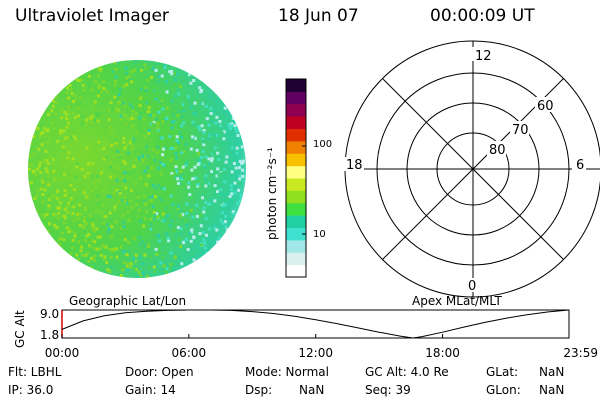  I want to click on colorbar, so click(296, 178).